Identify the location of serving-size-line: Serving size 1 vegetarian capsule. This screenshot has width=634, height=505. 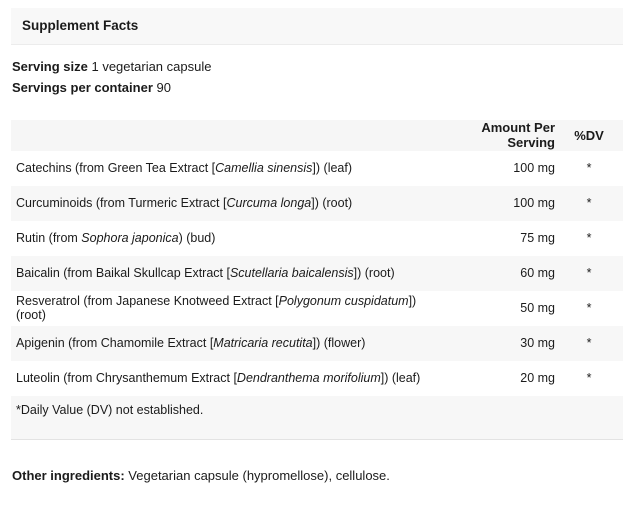
(317, 67).